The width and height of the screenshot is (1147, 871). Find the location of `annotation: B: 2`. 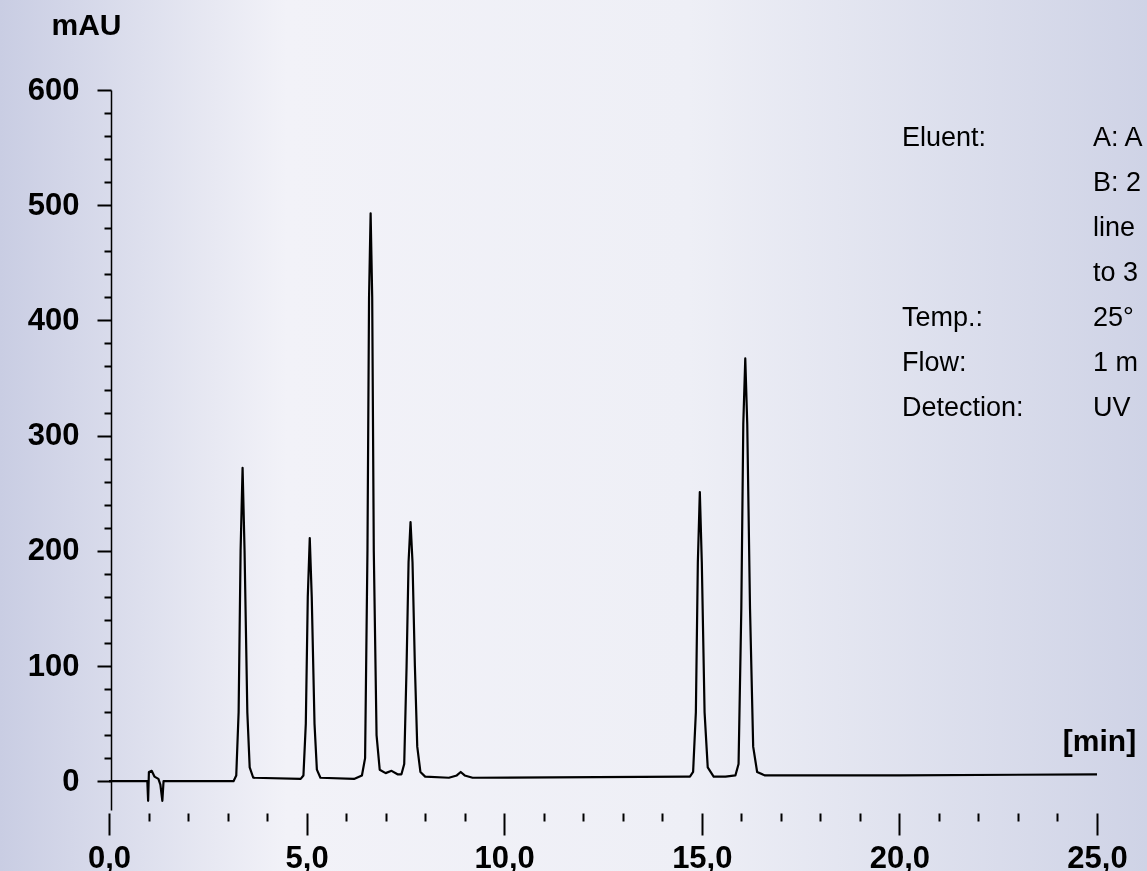

annotation: B: 2 is located at coordinates (1117, 182).